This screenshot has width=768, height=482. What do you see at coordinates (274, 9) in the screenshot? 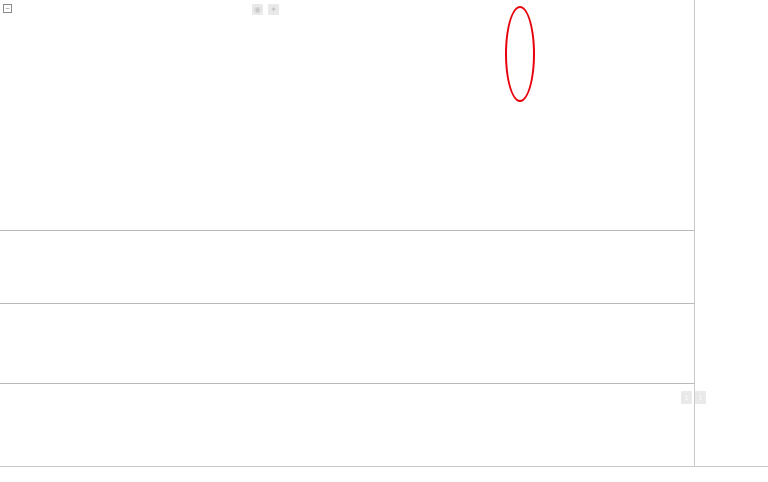
I see `gear-icon: ✦` at bounding box center [274, 9].